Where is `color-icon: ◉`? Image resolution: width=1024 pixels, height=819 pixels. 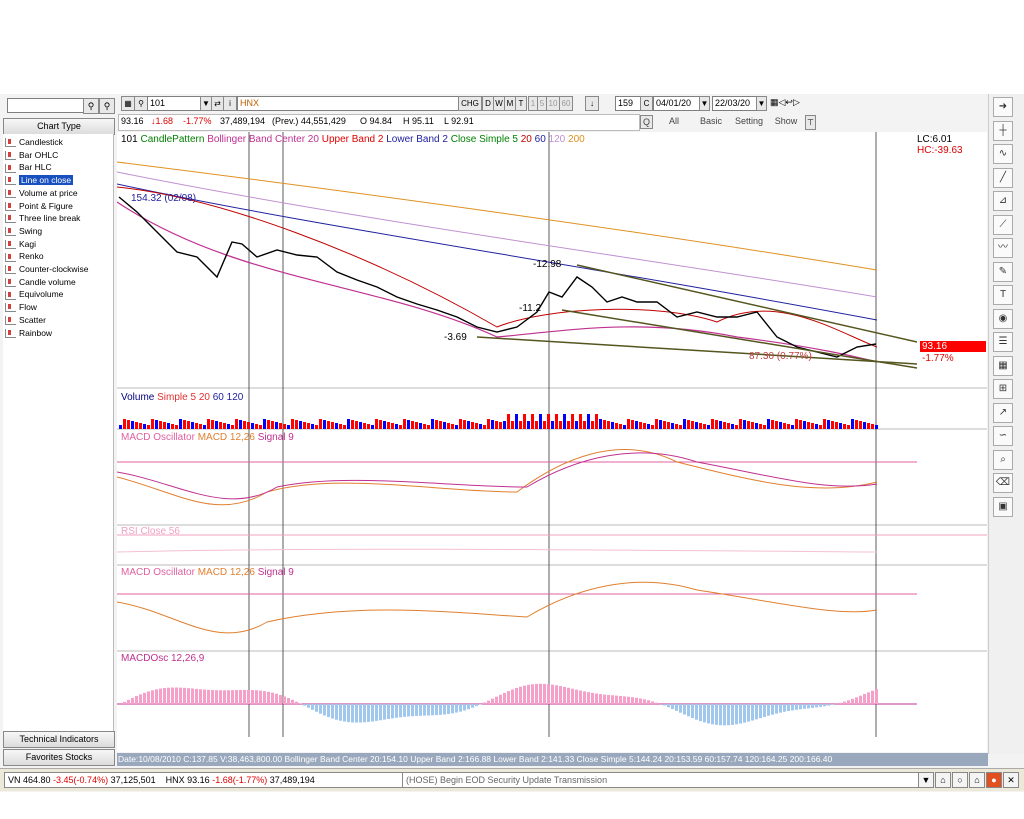
color-icon: ◉ is located at coordinates (1003, 318).